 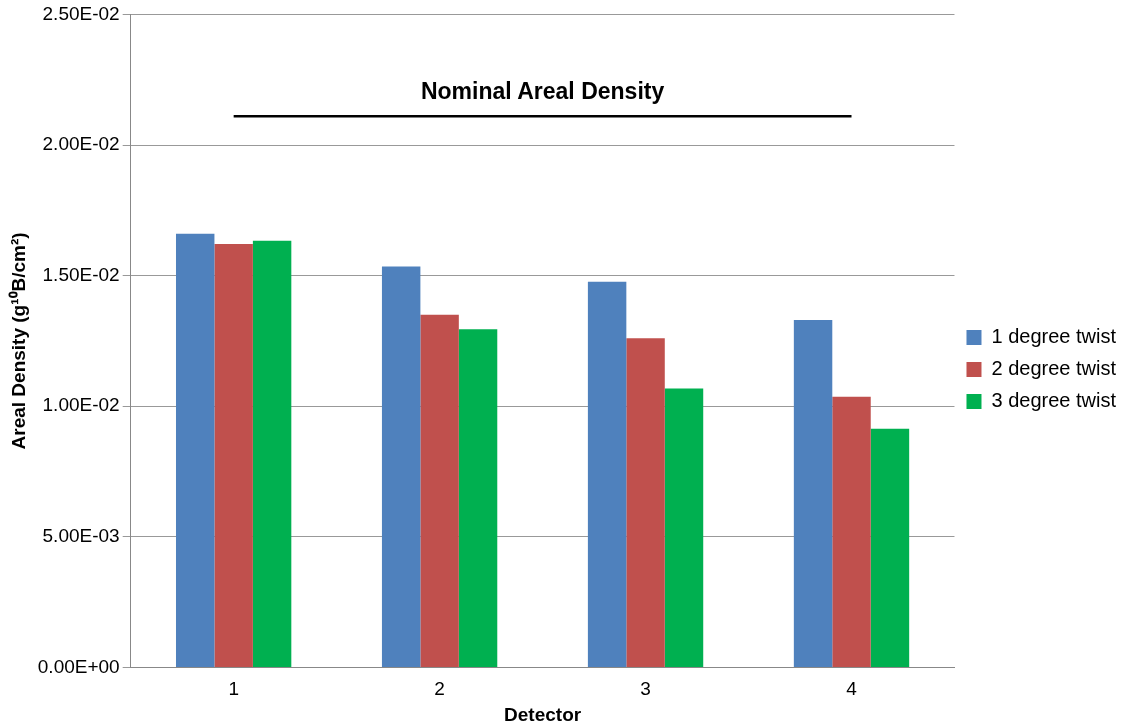 What do you see at coordinates (81, 13) in the screenshot?
I see `y-tick-label: 2.50E-02` at bounding box center [81, 13].